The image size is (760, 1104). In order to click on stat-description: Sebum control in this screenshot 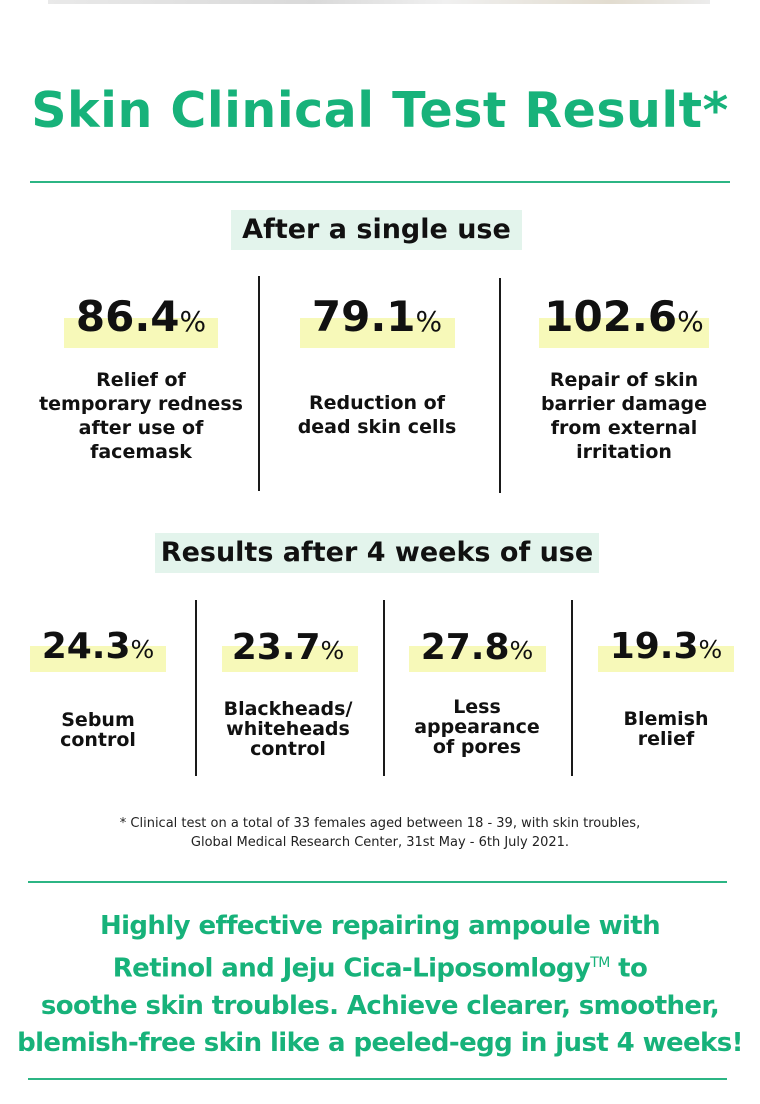, I will do `click(98, 730)`.